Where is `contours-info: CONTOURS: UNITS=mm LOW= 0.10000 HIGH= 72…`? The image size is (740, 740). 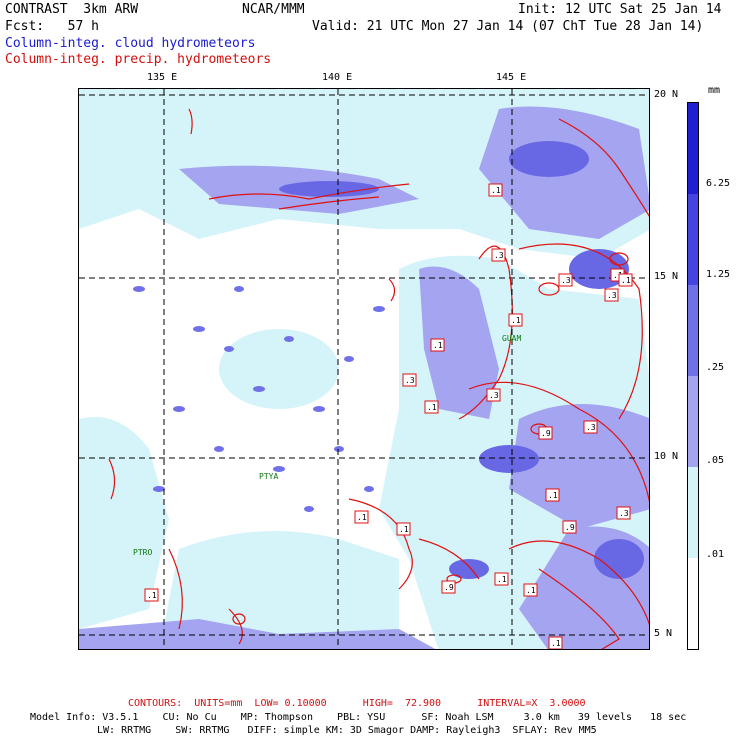
contours-info: CONTOURS: UNITS=mm LOW= 0.10000 HIGH= 72… is located at coordinates (357, 703).